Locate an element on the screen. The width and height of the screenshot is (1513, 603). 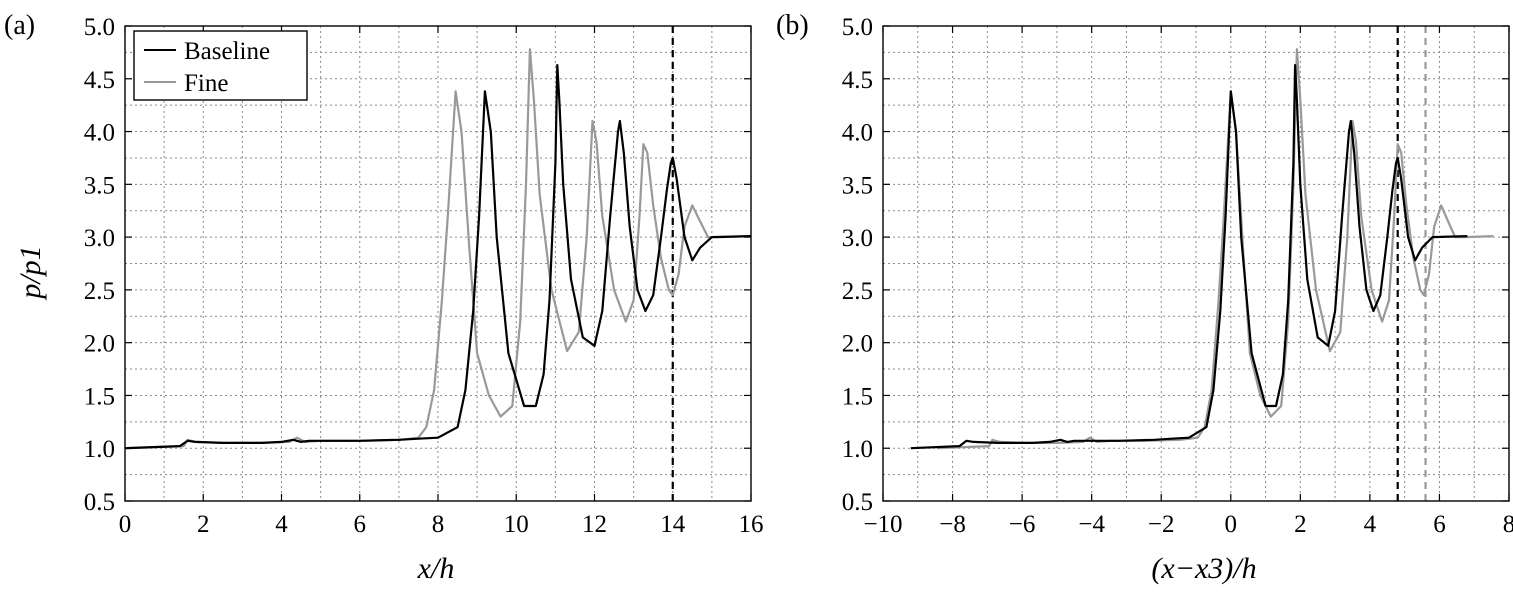
vlines-b is located at coordinates (1411, 263).